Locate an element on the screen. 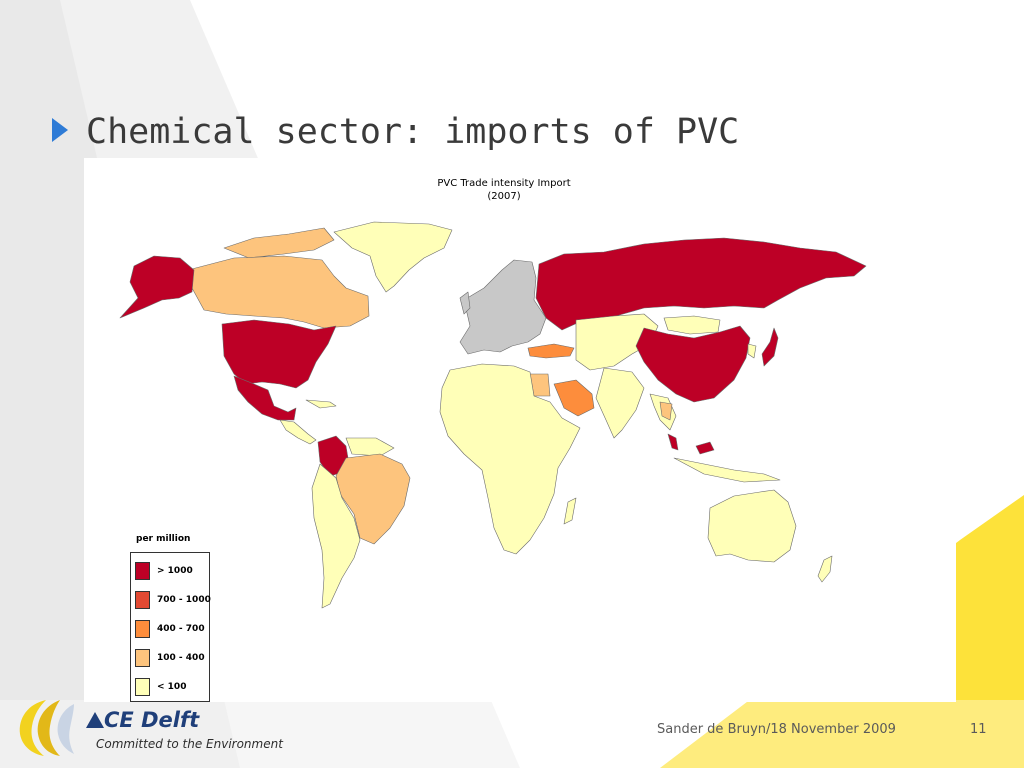 This screenshot has width=1024, height=768. legend-title: per million is located at coordinates (163, 539).